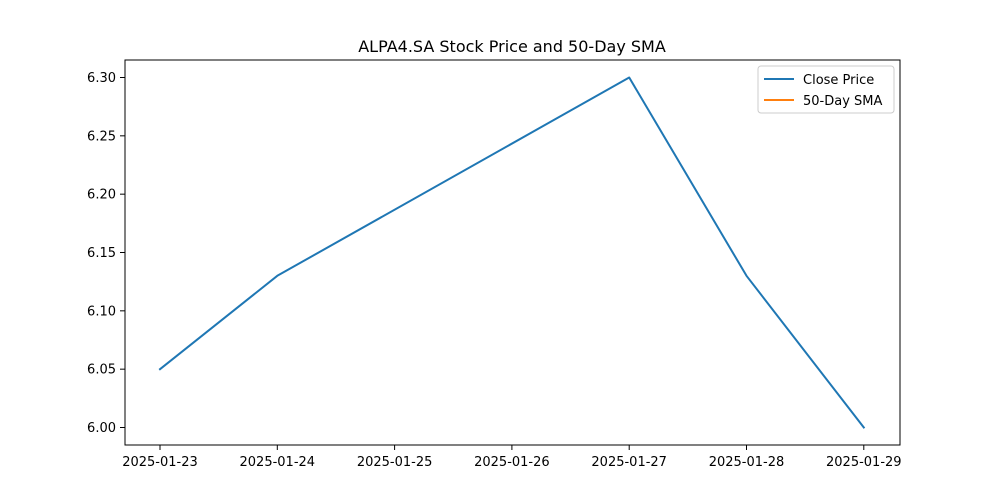 The width and height of the screenshot is (1000, 500). Describe the element at coordinates (101, 428) in the screenshot. I see `y-tick-label: 6.00` at that location.